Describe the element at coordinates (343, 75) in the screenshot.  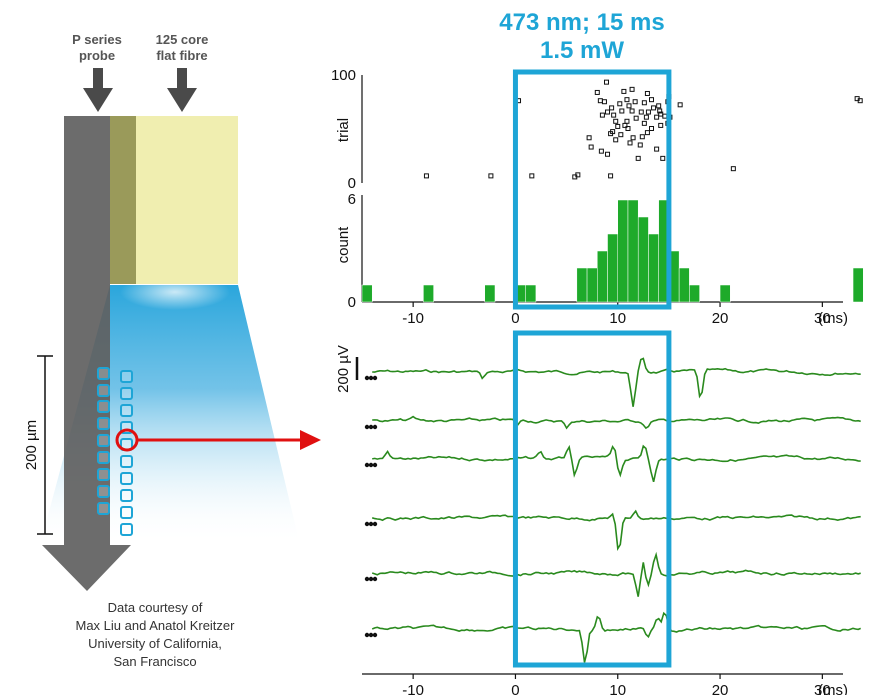
I see `raster-ytick-max: 100` at that location.